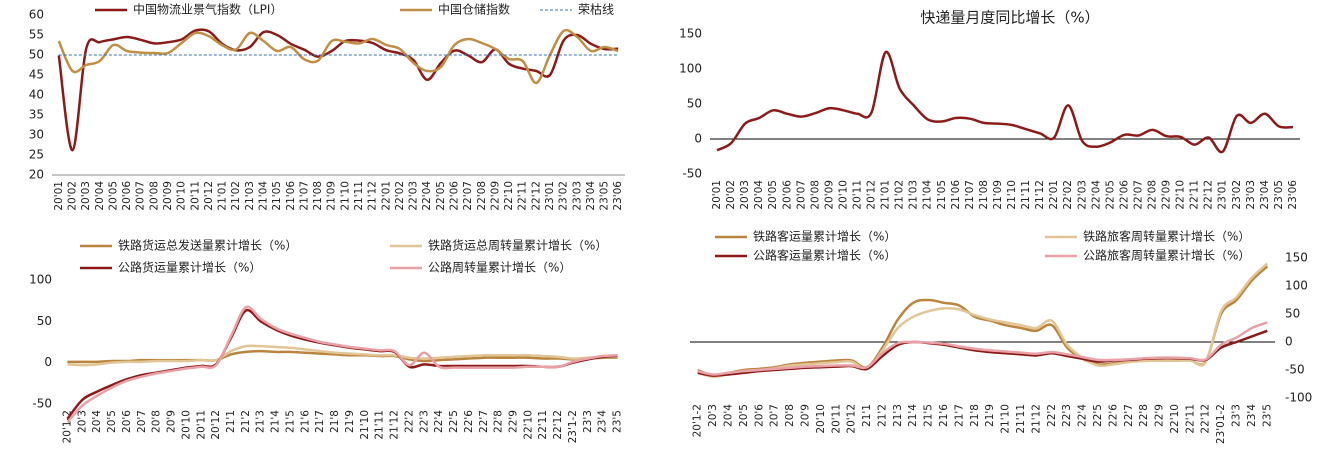  I want to click on x-tick-label: 22'04, so click(427, 196).